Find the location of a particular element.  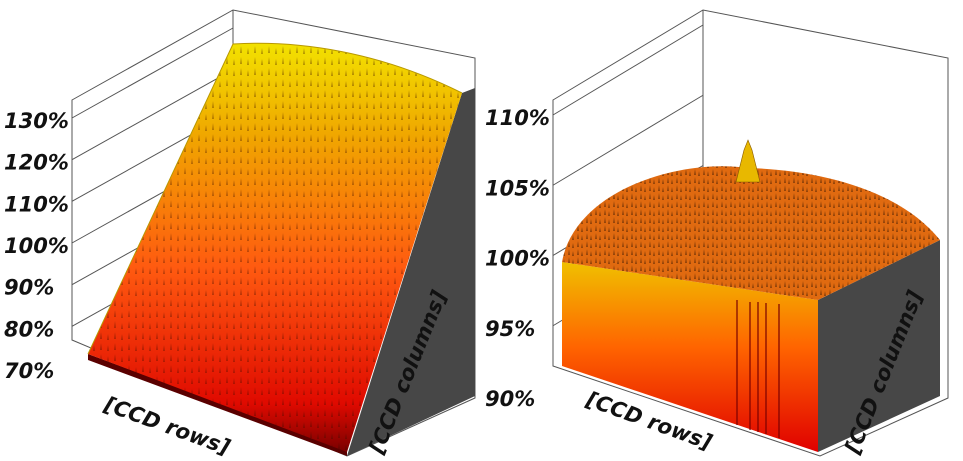

chart-right-side-face is located at coordinates (879, 346).